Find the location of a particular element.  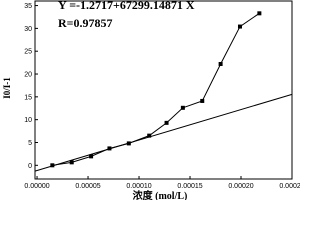

y-tick-label: 25 is located at coordinates (28, 52).